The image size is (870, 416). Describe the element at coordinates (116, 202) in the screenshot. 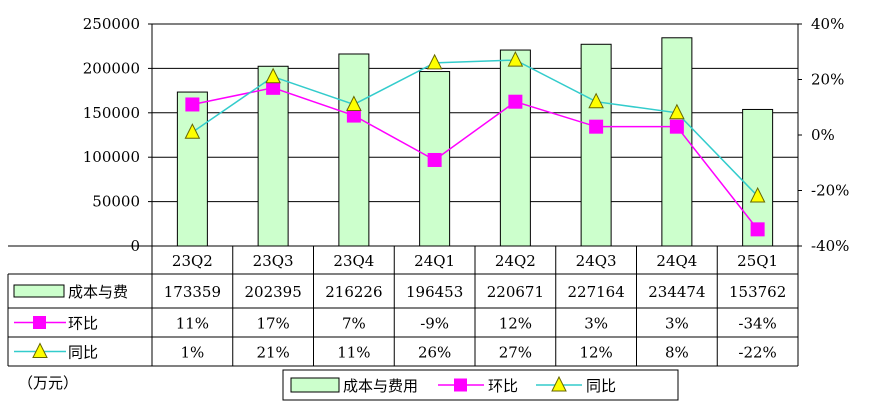

I see `left-tick-label: 50000` at that location.